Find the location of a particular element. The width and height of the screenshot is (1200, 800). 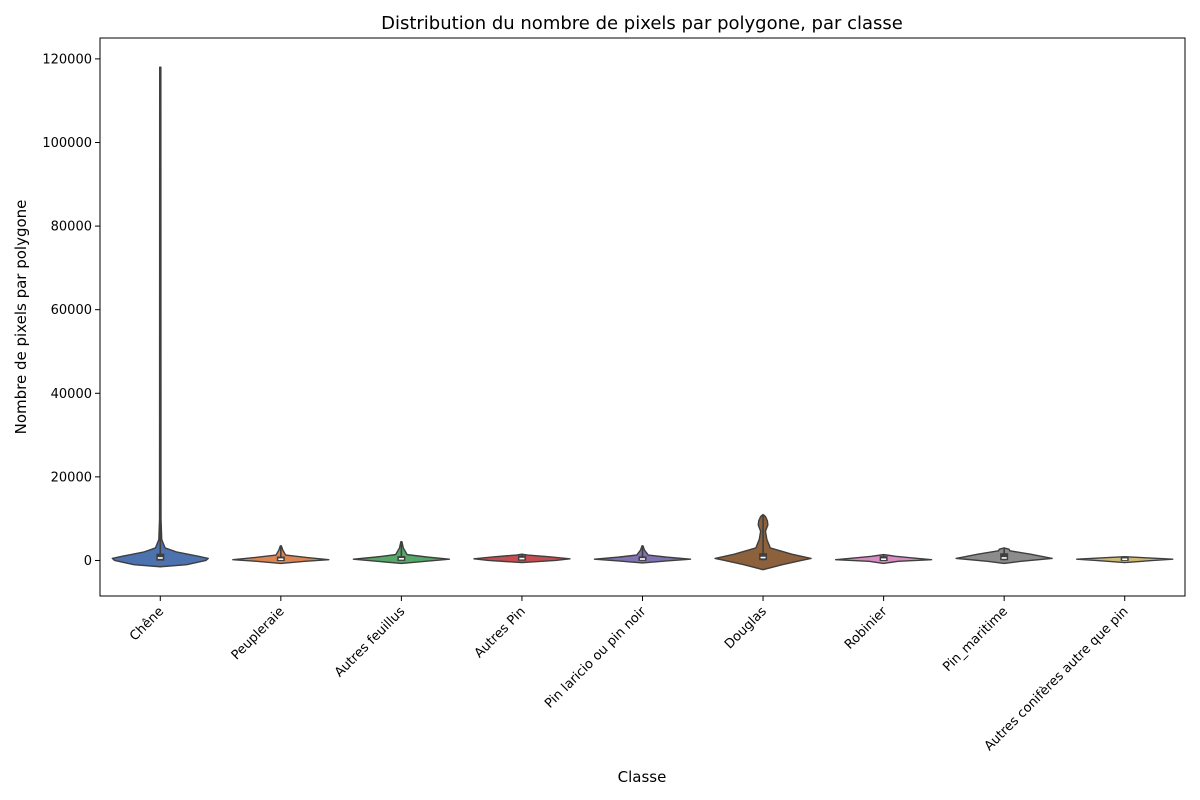

violin-peupleraie is located at coordinates (281, 555).